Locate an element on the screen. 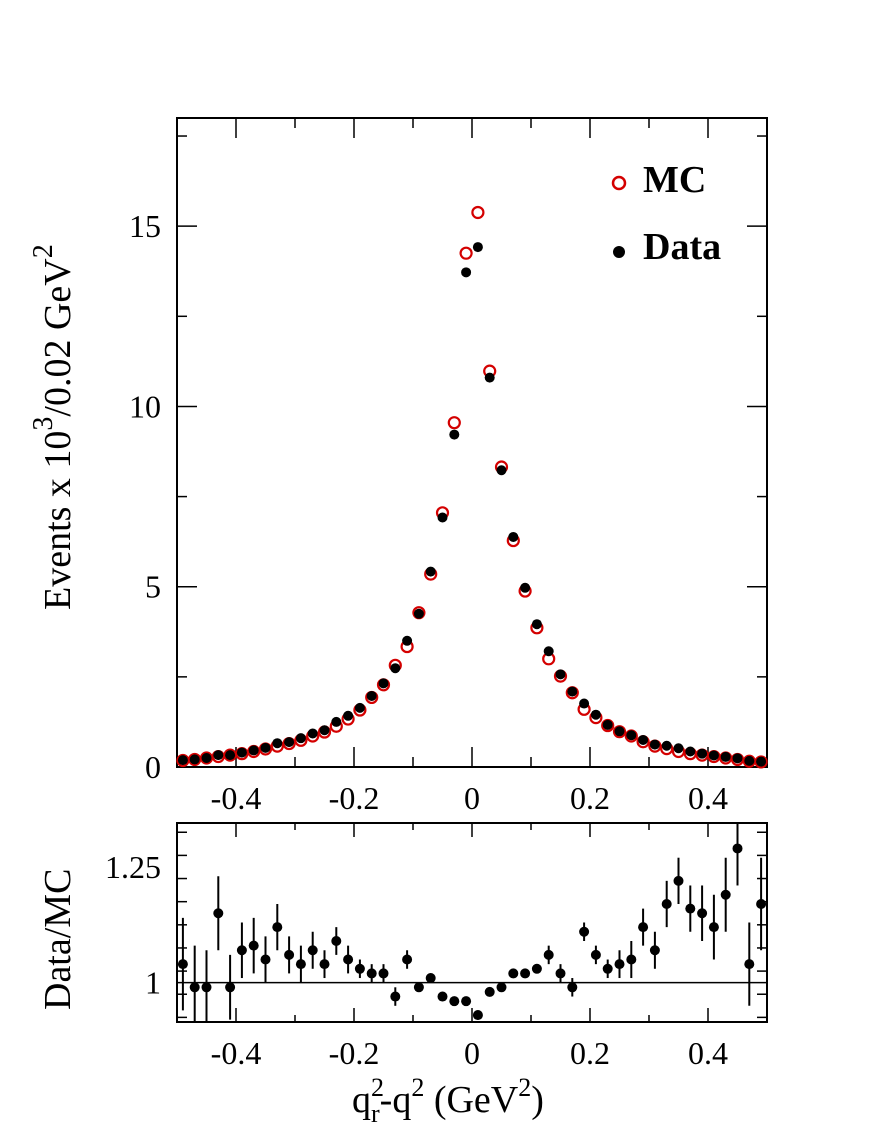 The width and height of the screenshot is (885, 1123). ratio-x-tick-label: 0 is located at coordinates (472, 1053).